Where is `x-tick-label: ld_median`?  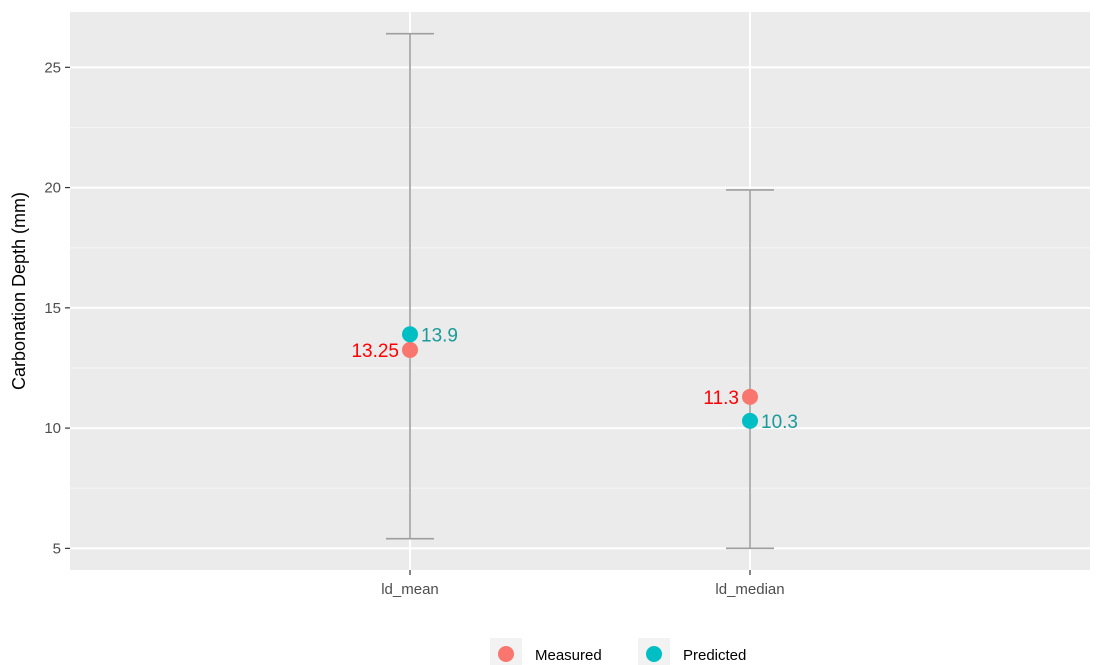 x-tick-label: ld_median is located at coordinates (749, 589).